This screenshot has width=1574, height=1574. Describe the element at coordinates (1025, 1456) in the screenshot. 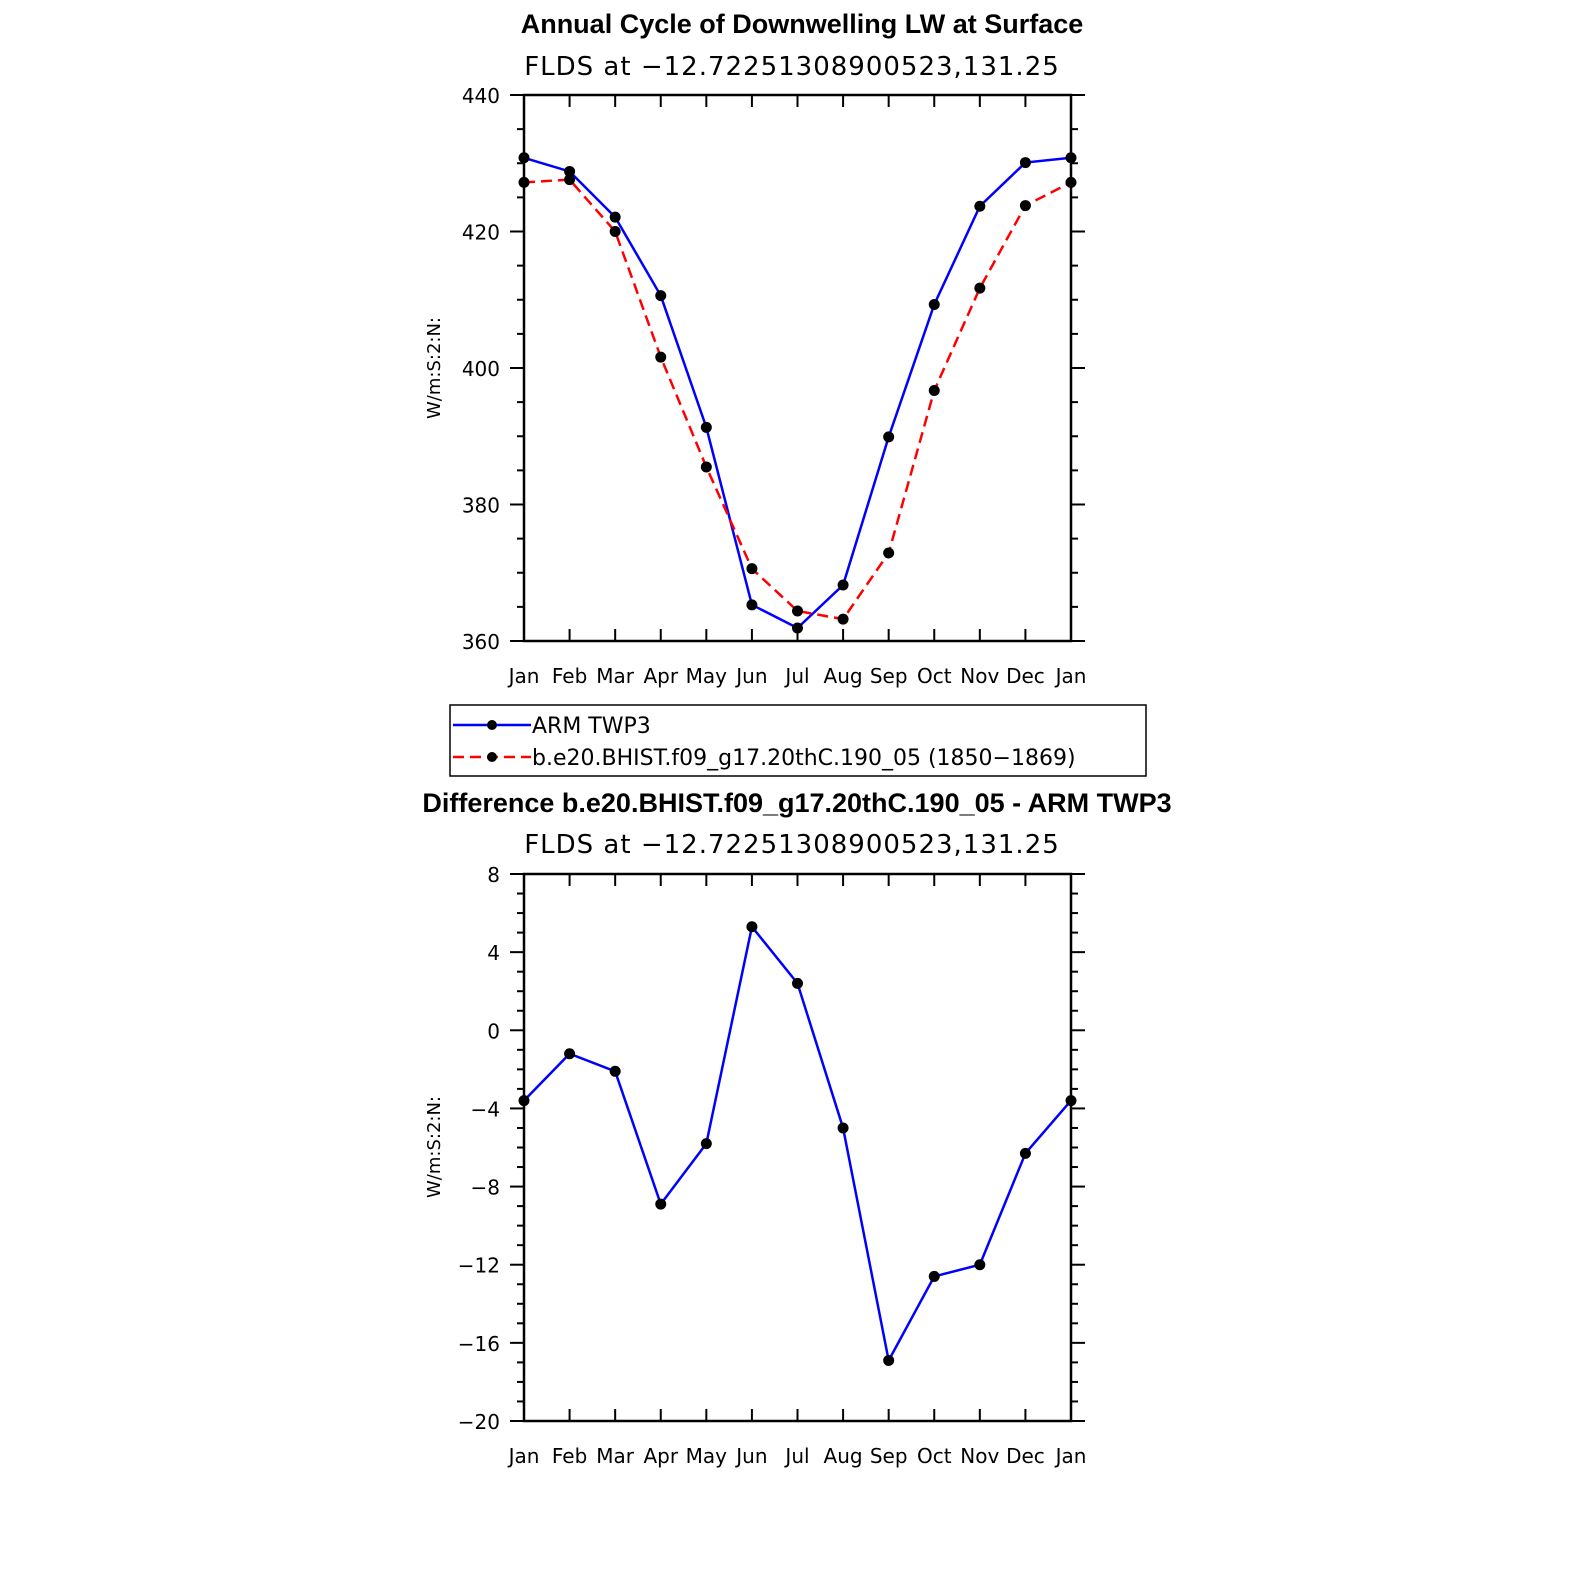

I see `bottom-xtick-label: Dec` at that location.